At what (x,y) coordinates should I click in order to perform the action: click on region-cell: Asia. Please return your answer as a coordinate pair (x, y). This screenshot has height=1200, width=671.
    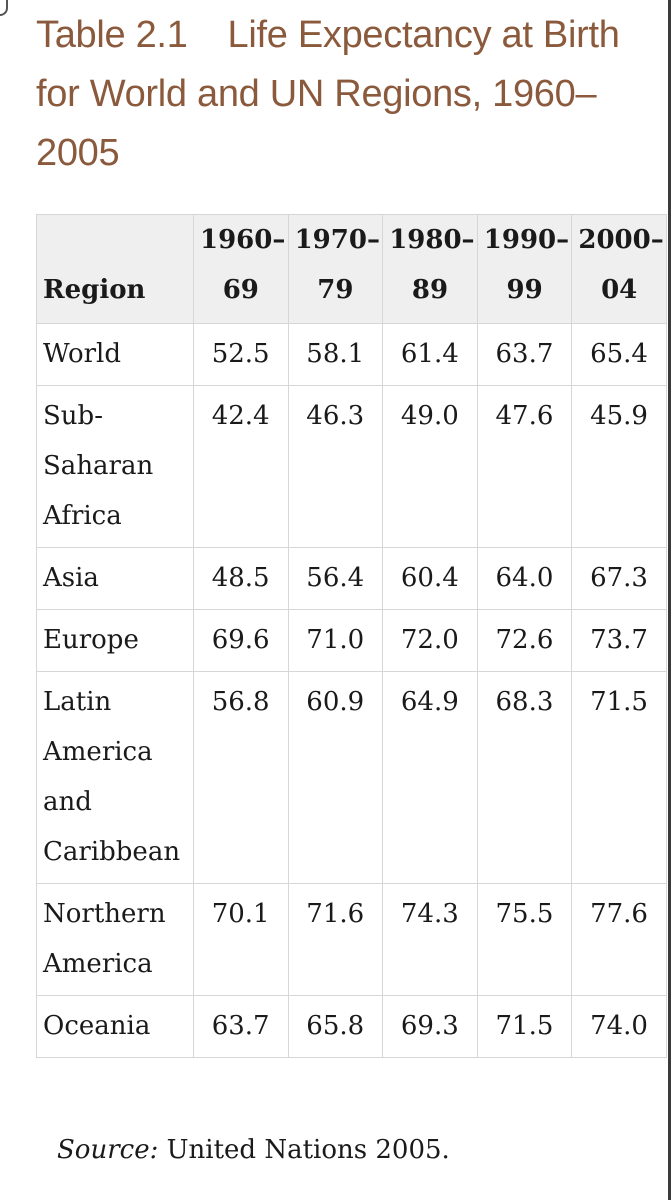
    Looking at the image, I should click on (115, 578).